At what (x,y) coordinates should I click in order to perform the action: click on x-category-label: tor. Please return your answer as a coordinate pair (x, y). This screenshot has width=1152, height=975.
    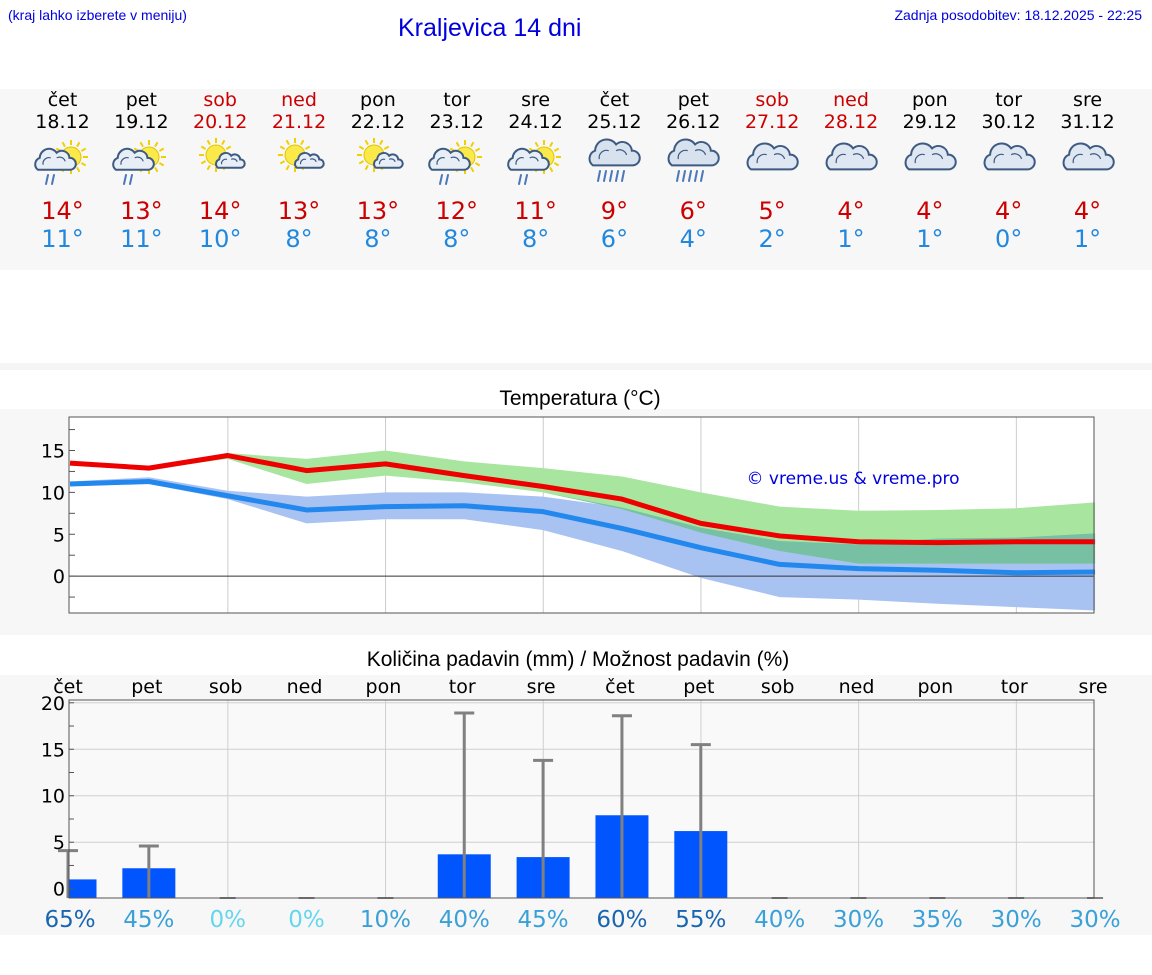
    Looking at the image, I should click on (1014, 687).